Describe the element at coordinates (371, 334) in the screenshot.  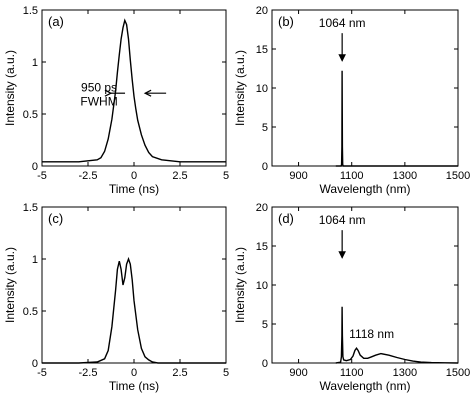
I see `annotation-text: 1118 nm` at that location.